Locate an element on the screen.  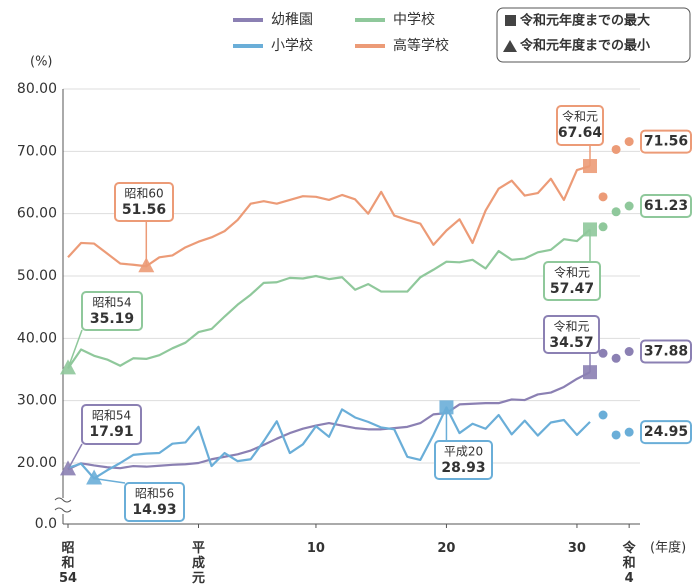
annotation-label: 平成20 is located at coordinates (463, 452).